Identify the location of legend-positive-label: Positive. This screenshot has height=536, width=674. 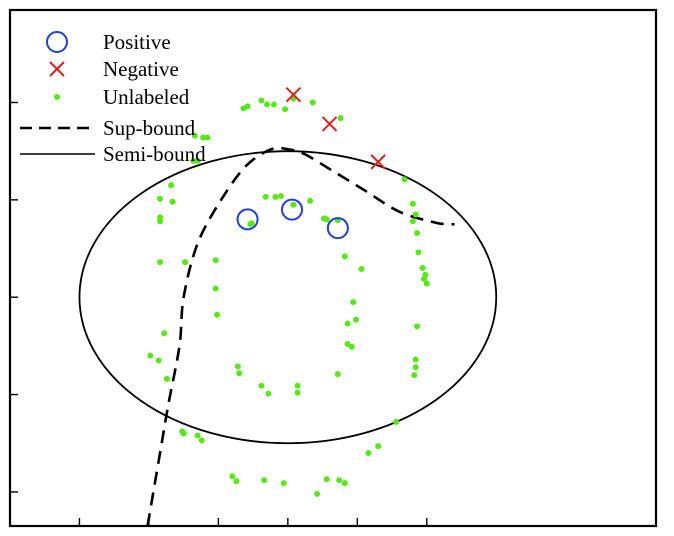
(137, 42).